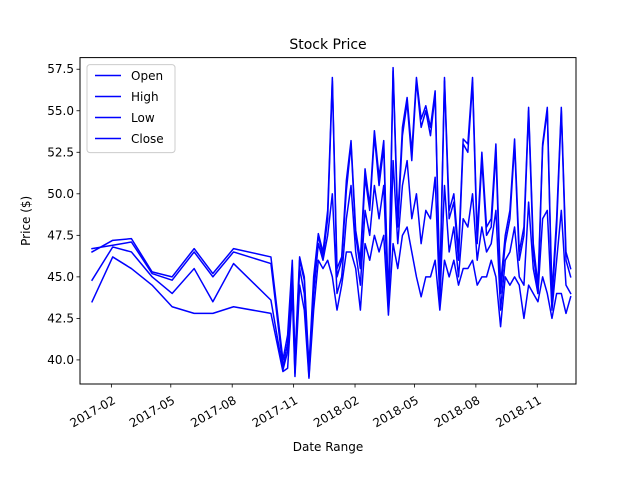 The image size is (640, 480). What do you see at coordinates (145, 97) in the screenshot?
I see `legend-label-high: High` at bounding box center [145, 97].